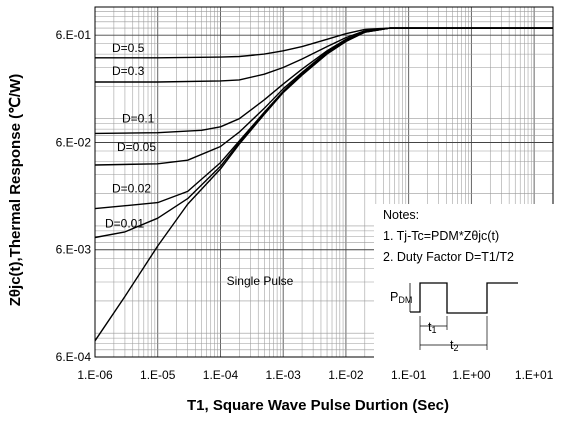  Describe the element at coordinates (15, 190) in the screenshot. I see `y-axis-title: Zθjc(t),Thermal Response (℃/W)` at that location.